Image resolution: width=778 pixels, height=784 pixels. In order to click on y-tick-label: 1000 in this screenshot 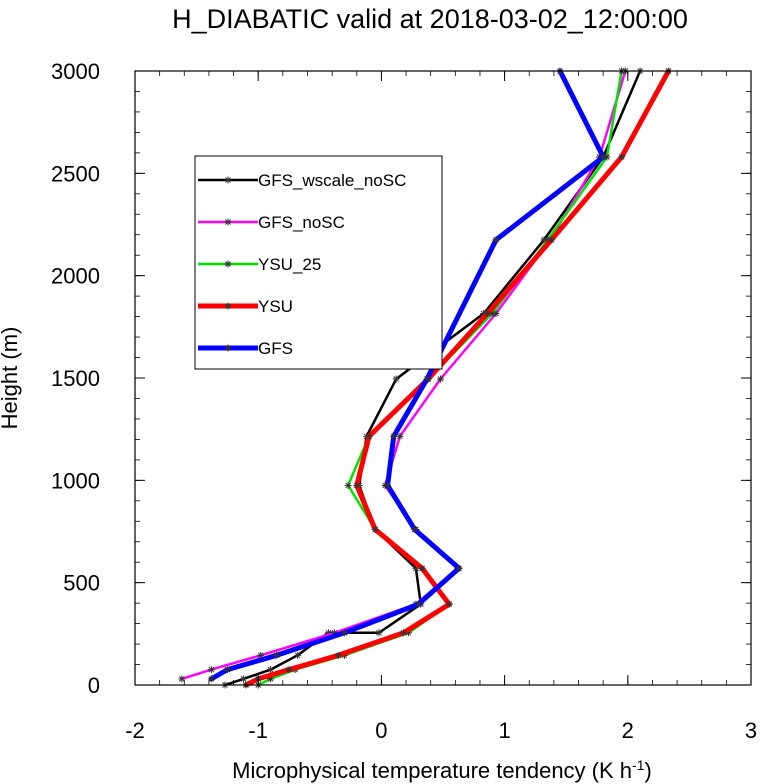, I will do `click(75, 480)`.